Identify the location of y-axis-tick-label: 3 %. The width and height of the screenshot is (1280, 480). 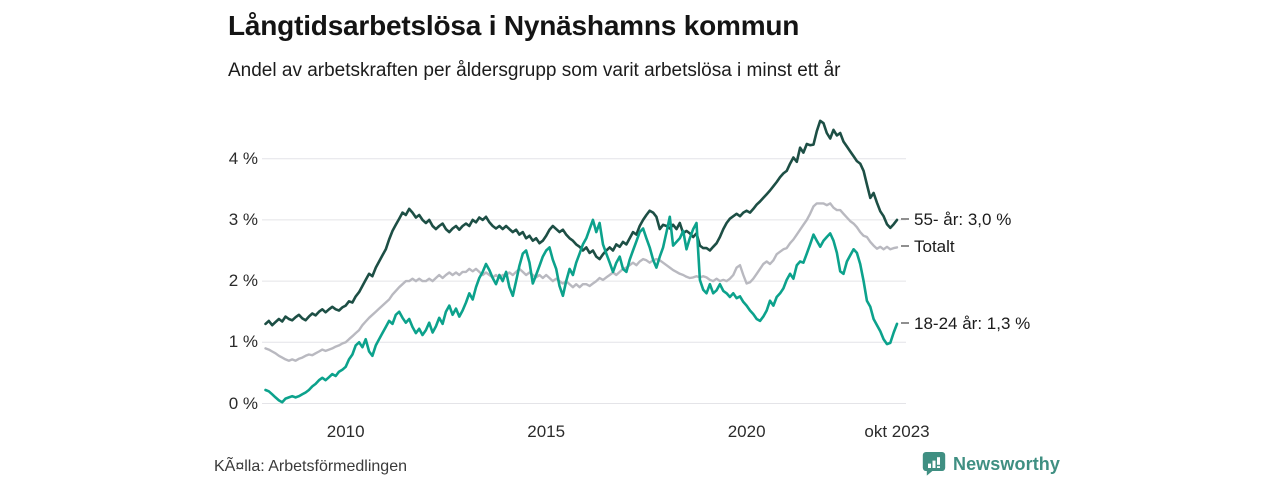
(243, 219).